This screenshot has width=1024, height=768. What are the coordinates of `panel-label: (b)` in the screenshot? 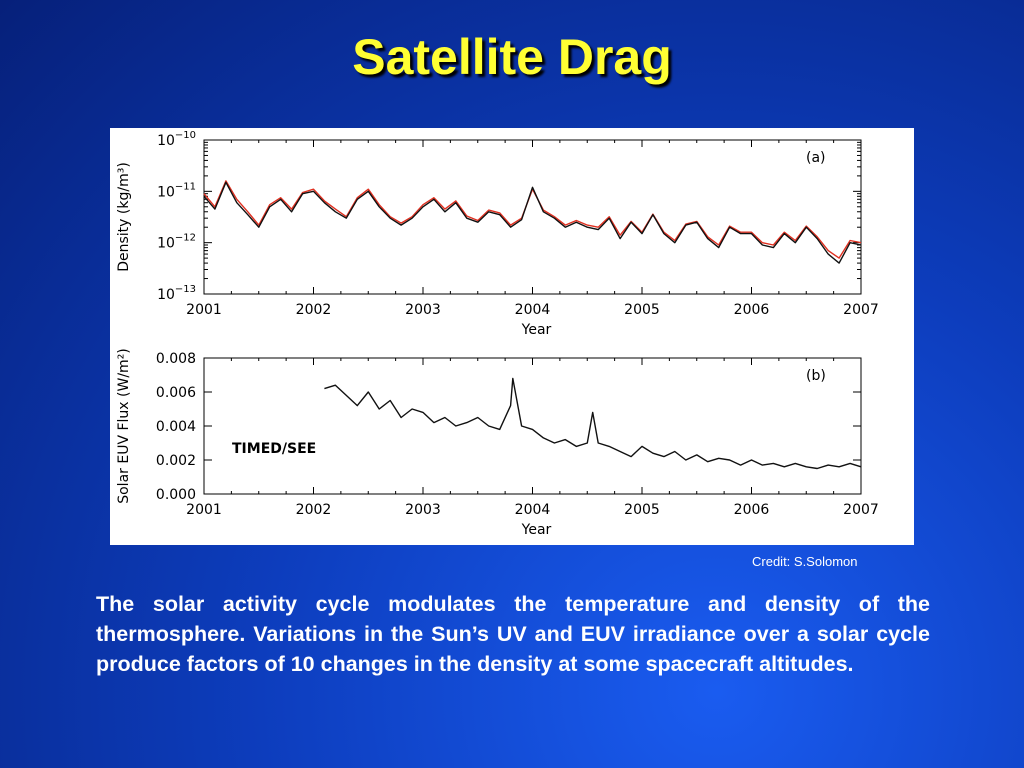 It's located at (816, 376).